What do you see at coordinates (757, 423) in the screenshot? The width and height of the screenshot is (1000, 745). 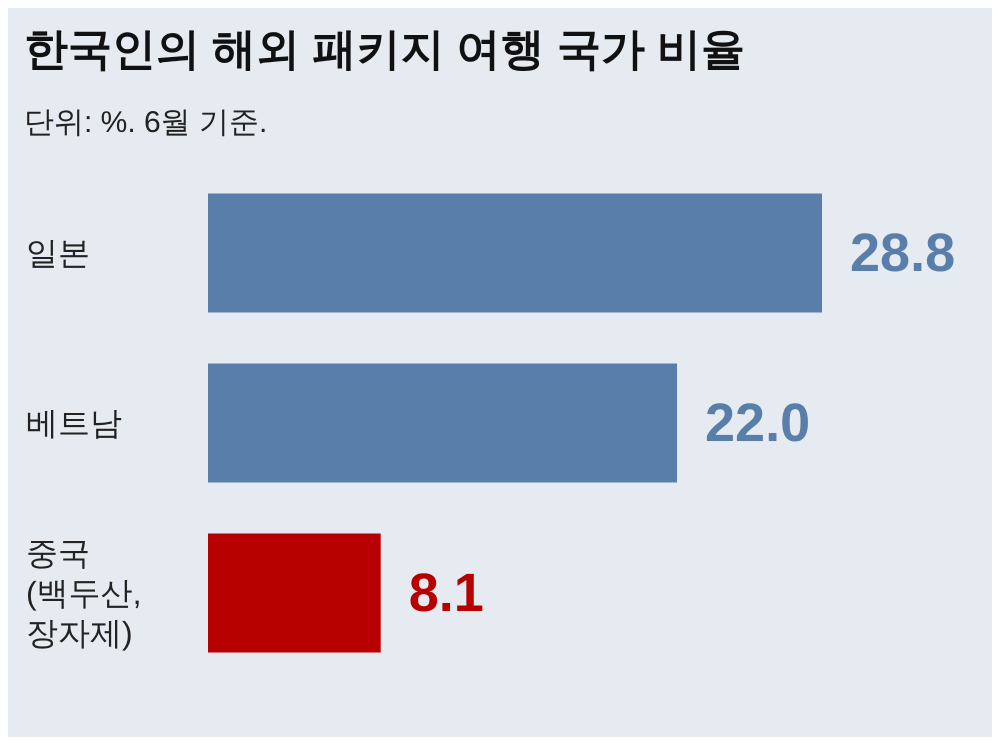 I see `data-label: 22.0` at bounding box center [757, 423].